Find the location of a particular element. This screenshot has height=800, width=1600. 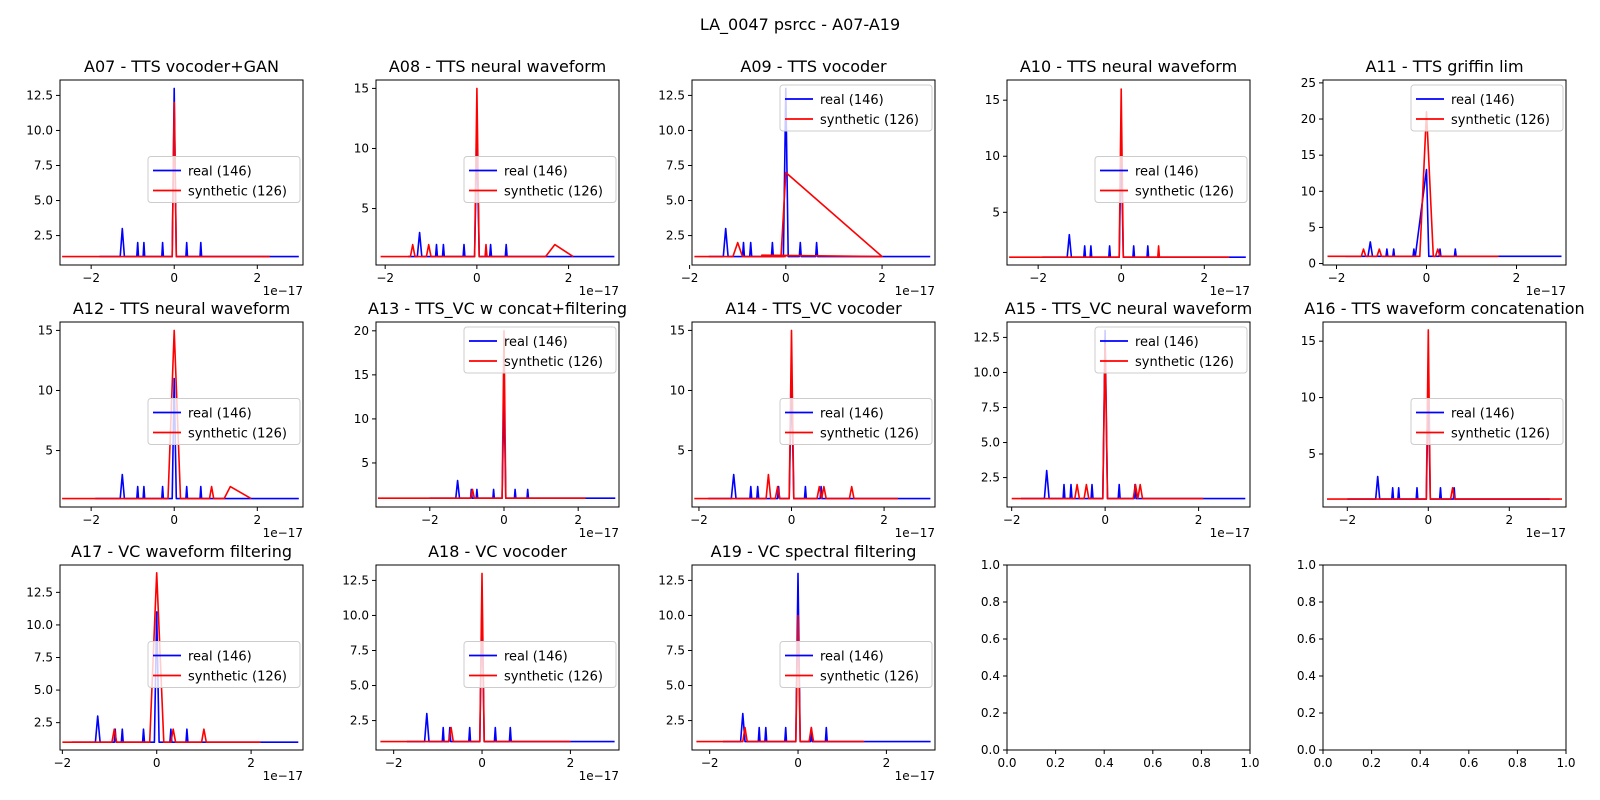

subplot-title: A13 - TTS_VC w concat+filtering is located at coordinates (497, 309).